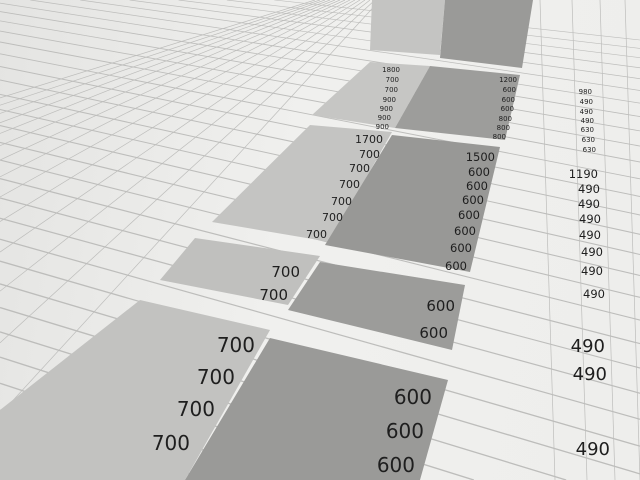  I want to click on shade-mid-a, so click(302, 183).